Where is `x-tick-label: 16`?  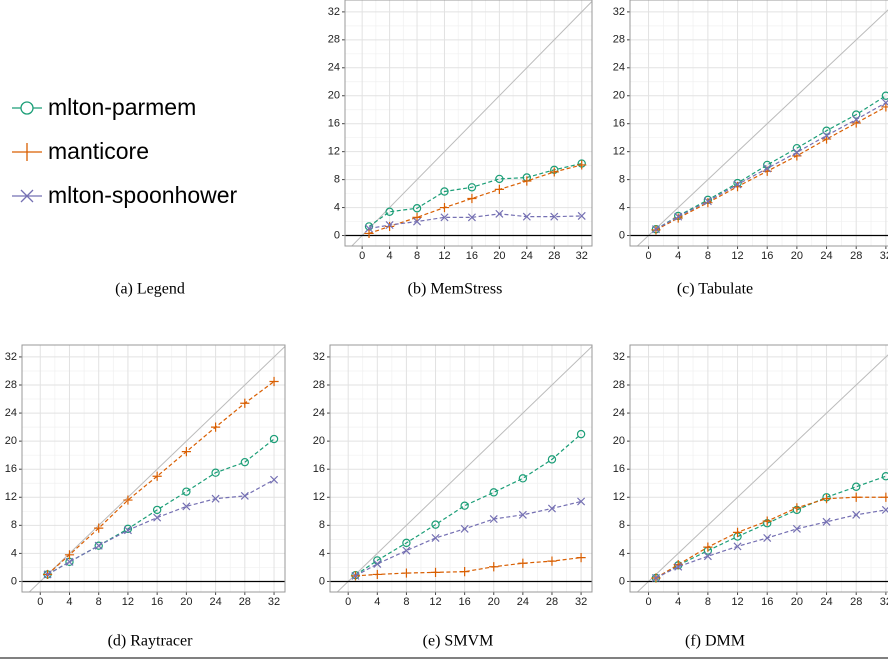 x-tick-label: 16 is located at coordinates (767, 256).